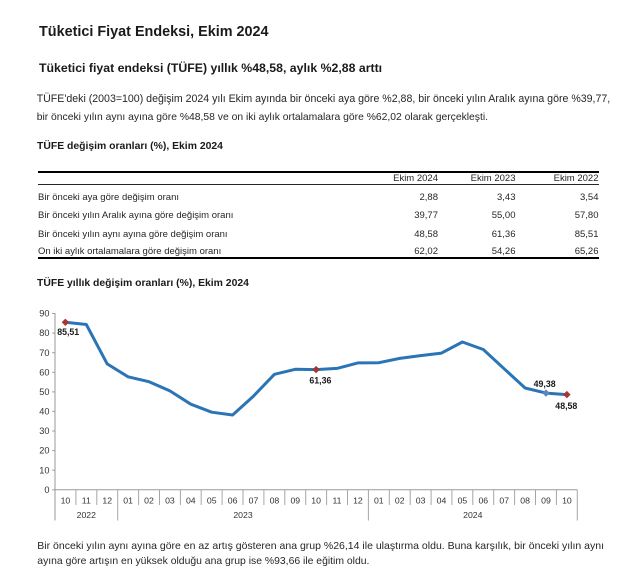 This screenshot has height=570, width=637. I want to click on svg-text: 20, so click(44, 451).